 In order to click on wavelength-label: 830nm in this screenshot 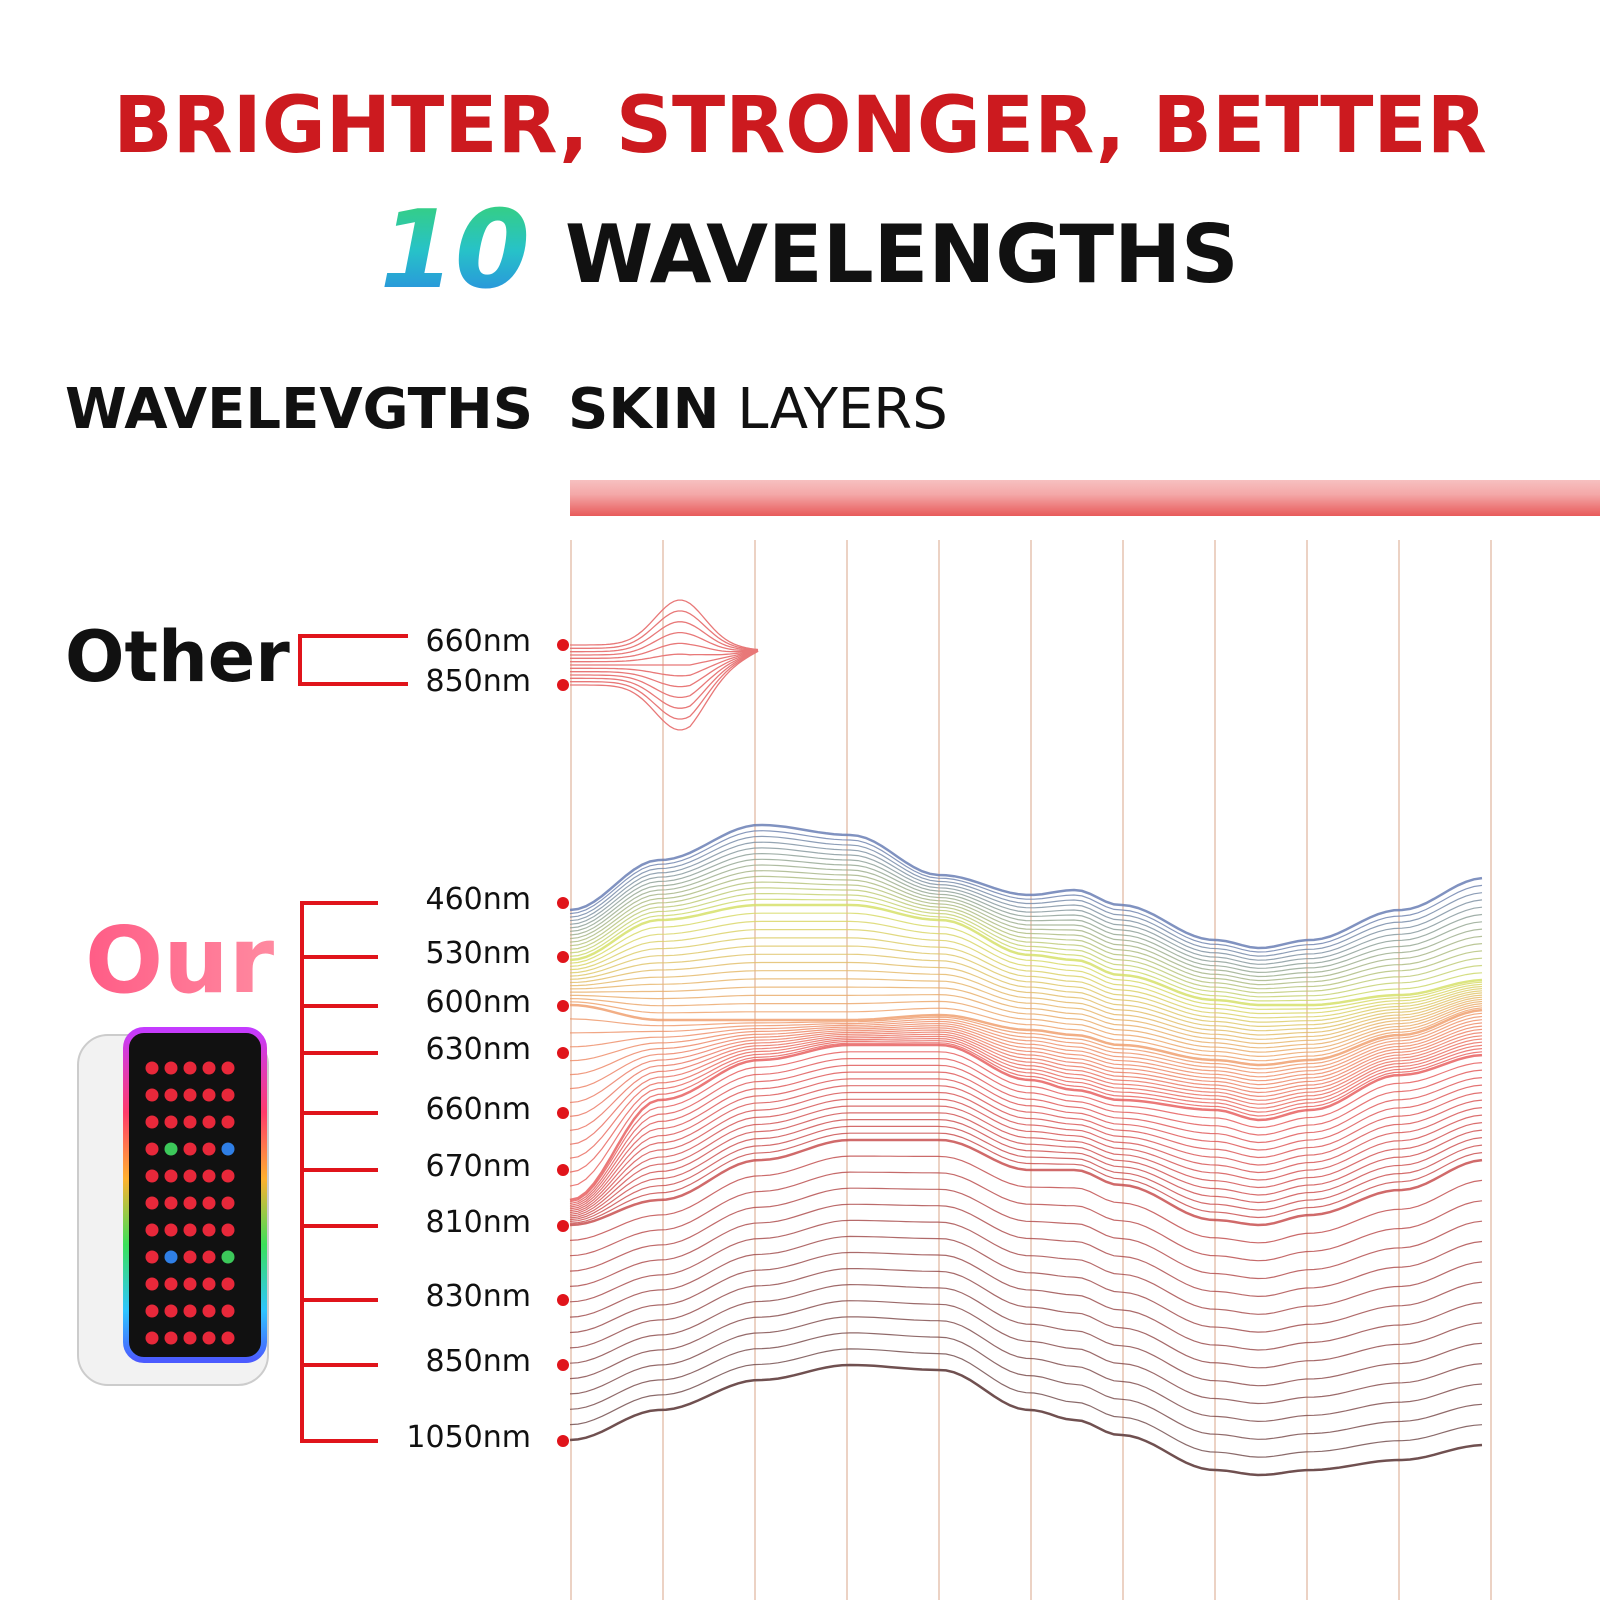, I will do `click(479, 1296)`.